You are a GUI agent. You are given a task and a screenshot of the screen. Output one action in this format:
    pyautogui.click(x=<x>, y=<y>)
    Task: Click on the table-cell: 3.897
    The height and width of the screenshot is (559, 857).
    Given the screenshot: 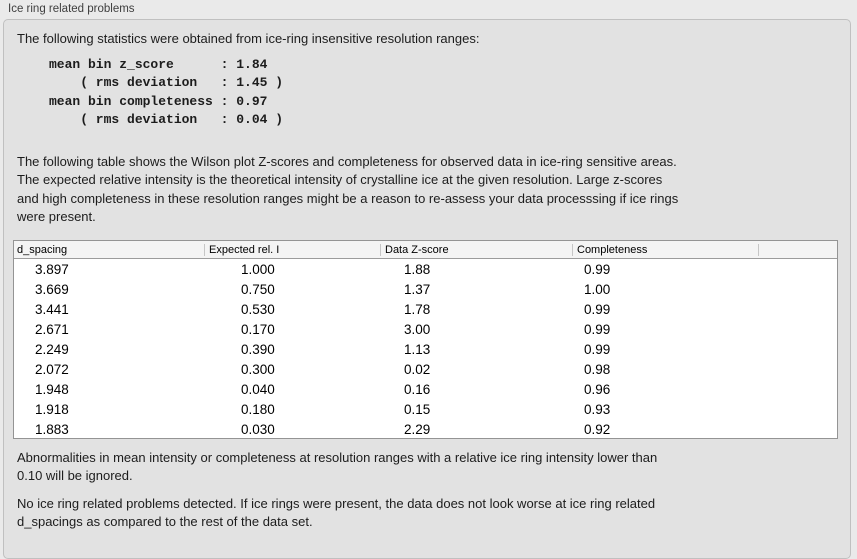 What is the action you would take?
    pyautogui.click(x=52, y=269)
    